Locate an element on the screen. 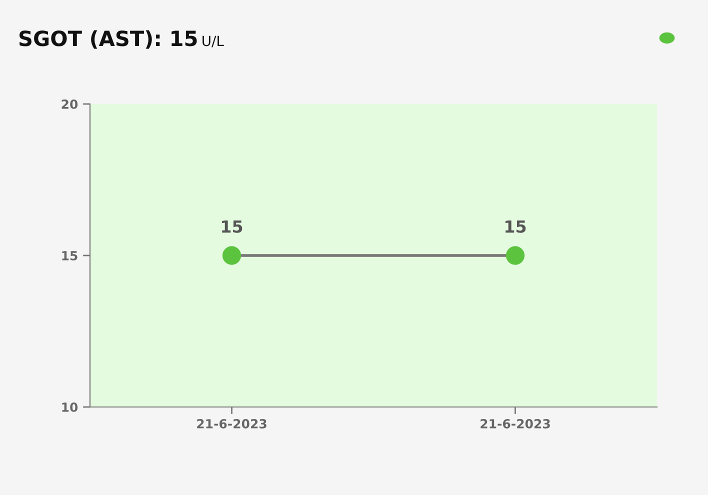 The width and height of the screenshot is (708, 495). y-tick-label: 20 is located at coordinates (70, 104).